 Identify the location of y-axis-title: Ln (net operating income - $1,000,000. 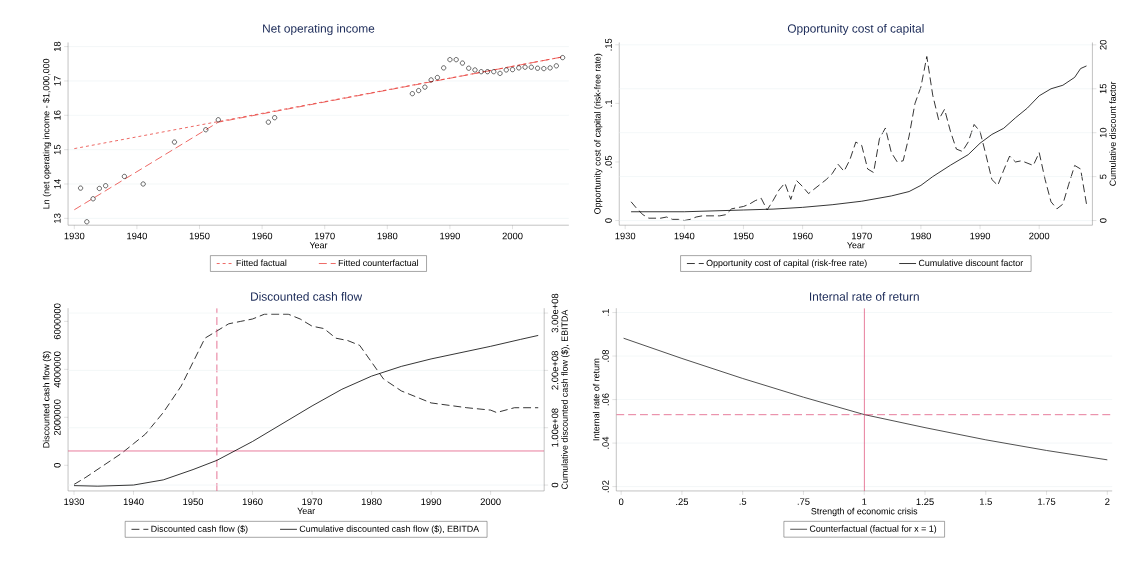
(47, 133).